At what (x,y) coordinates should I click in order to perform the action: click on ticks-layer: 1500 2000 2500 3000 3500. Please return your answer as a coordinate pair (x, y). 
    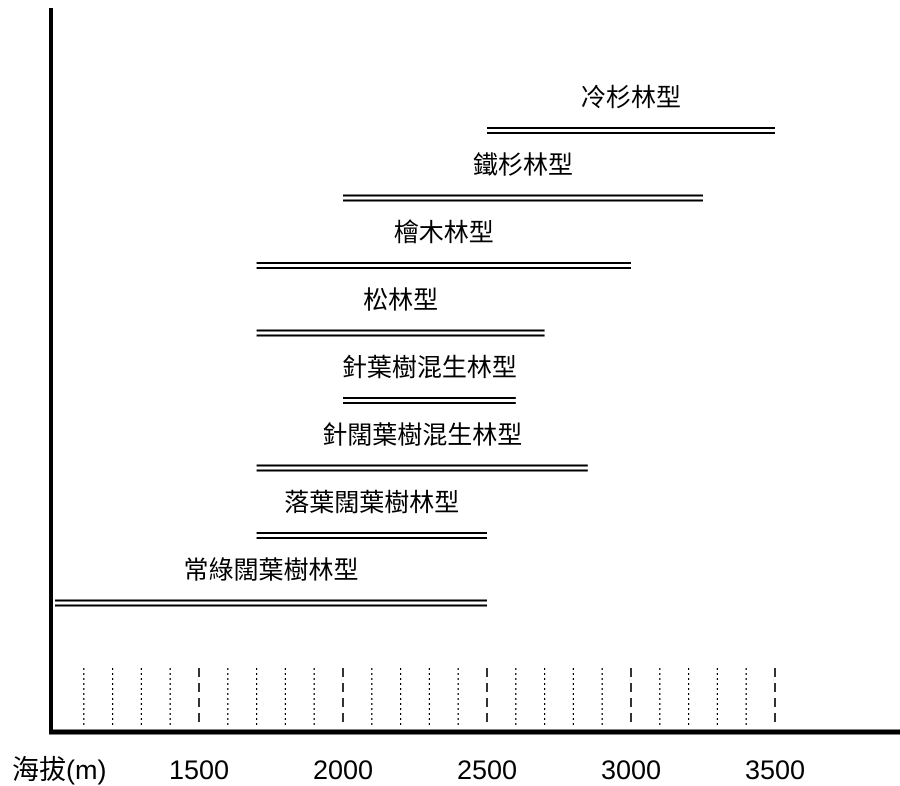
    Looking at the image, I should click on (487, 770).